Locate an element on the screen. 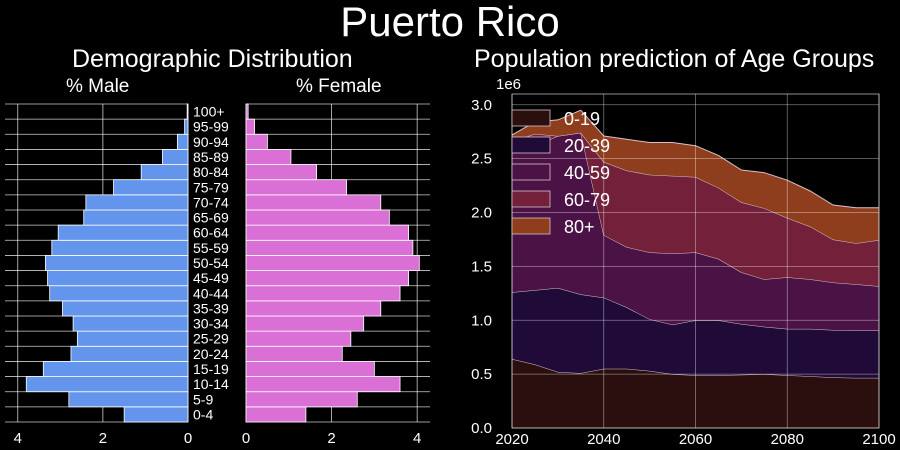 Image resolution: width=900 pixels, height=450 pixels. age-group-label: 50-54 is located at coordinates (211, 263).